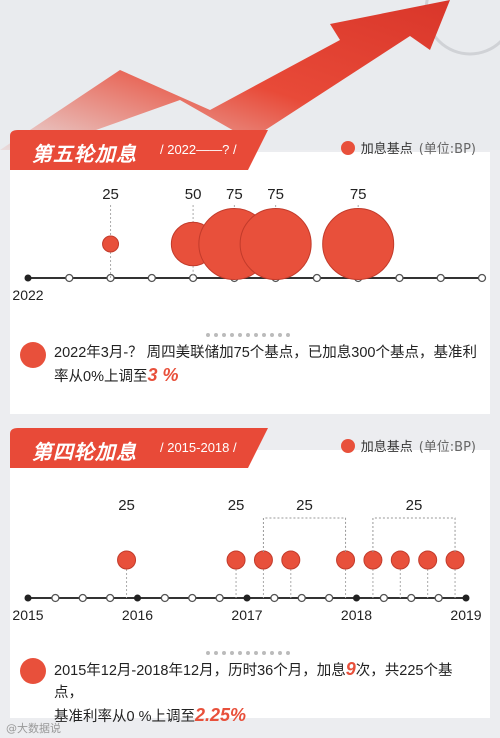 This screenshot has width=500, height=738. I want to click on note-text-mid: 次，共225个基点，, so click(253, 682).